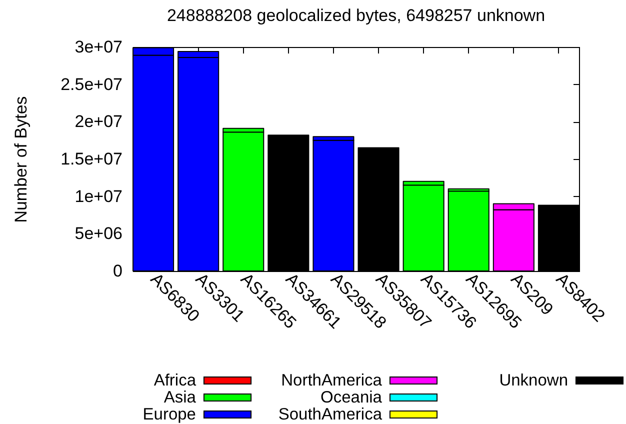 This screenshot has width=626, height=424. I want to click on legend-label: SouthAmerica, so click(330, 415).